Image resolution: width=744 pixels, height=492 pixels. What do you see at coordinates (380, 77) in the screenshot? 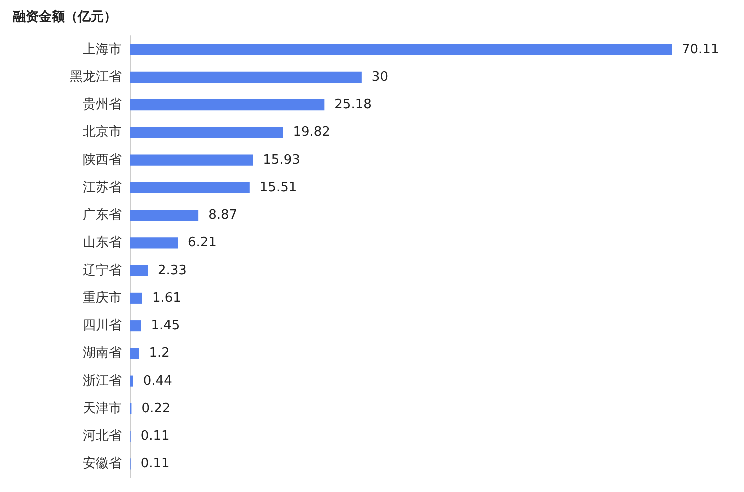
I see `data-label: 30` at bounding box center [380, 77].